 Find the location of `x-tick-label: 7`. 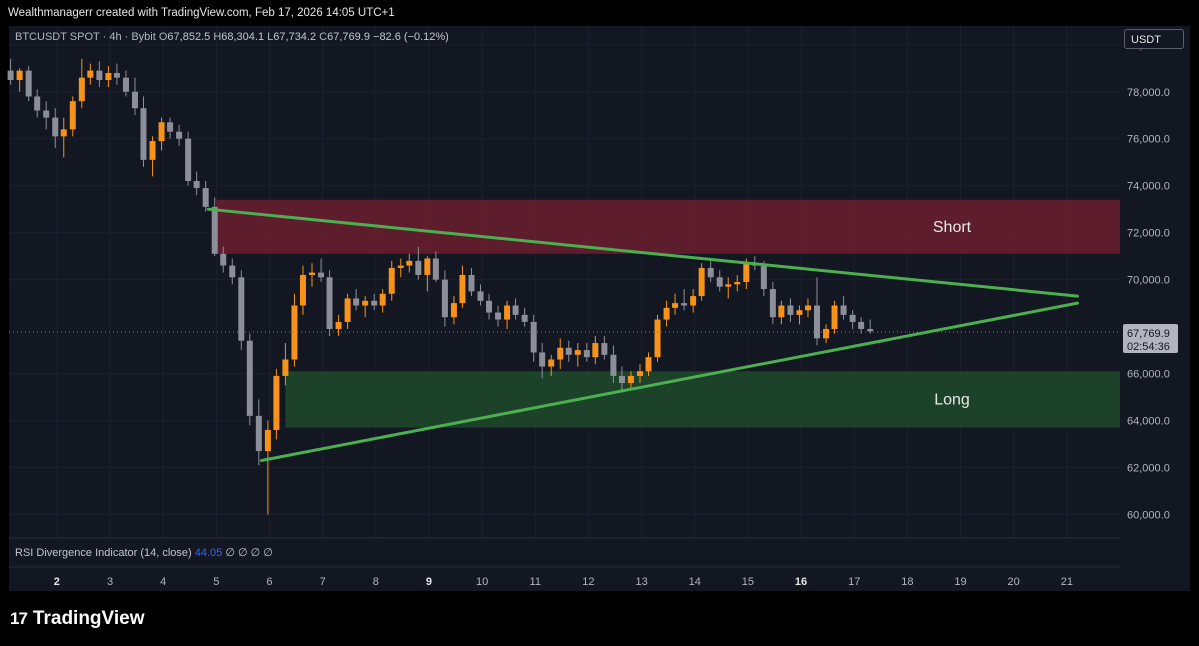

x-tick-label: 7 is located at coordinates (323, 582).